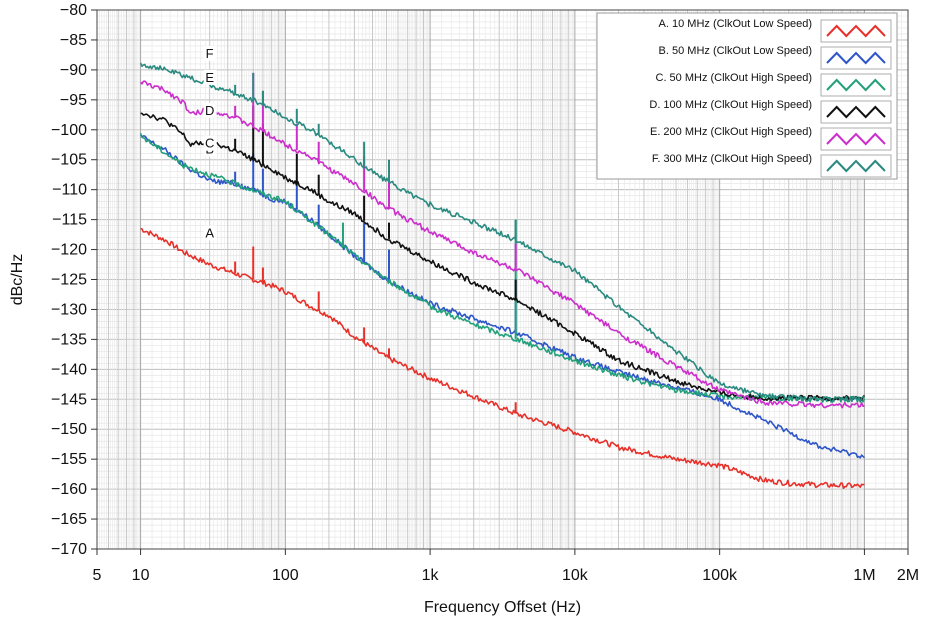 The image size is (931, 623). I want to click on legend-label: B. 50 MHz (ClkOut Low Speed), so click(735, 51).